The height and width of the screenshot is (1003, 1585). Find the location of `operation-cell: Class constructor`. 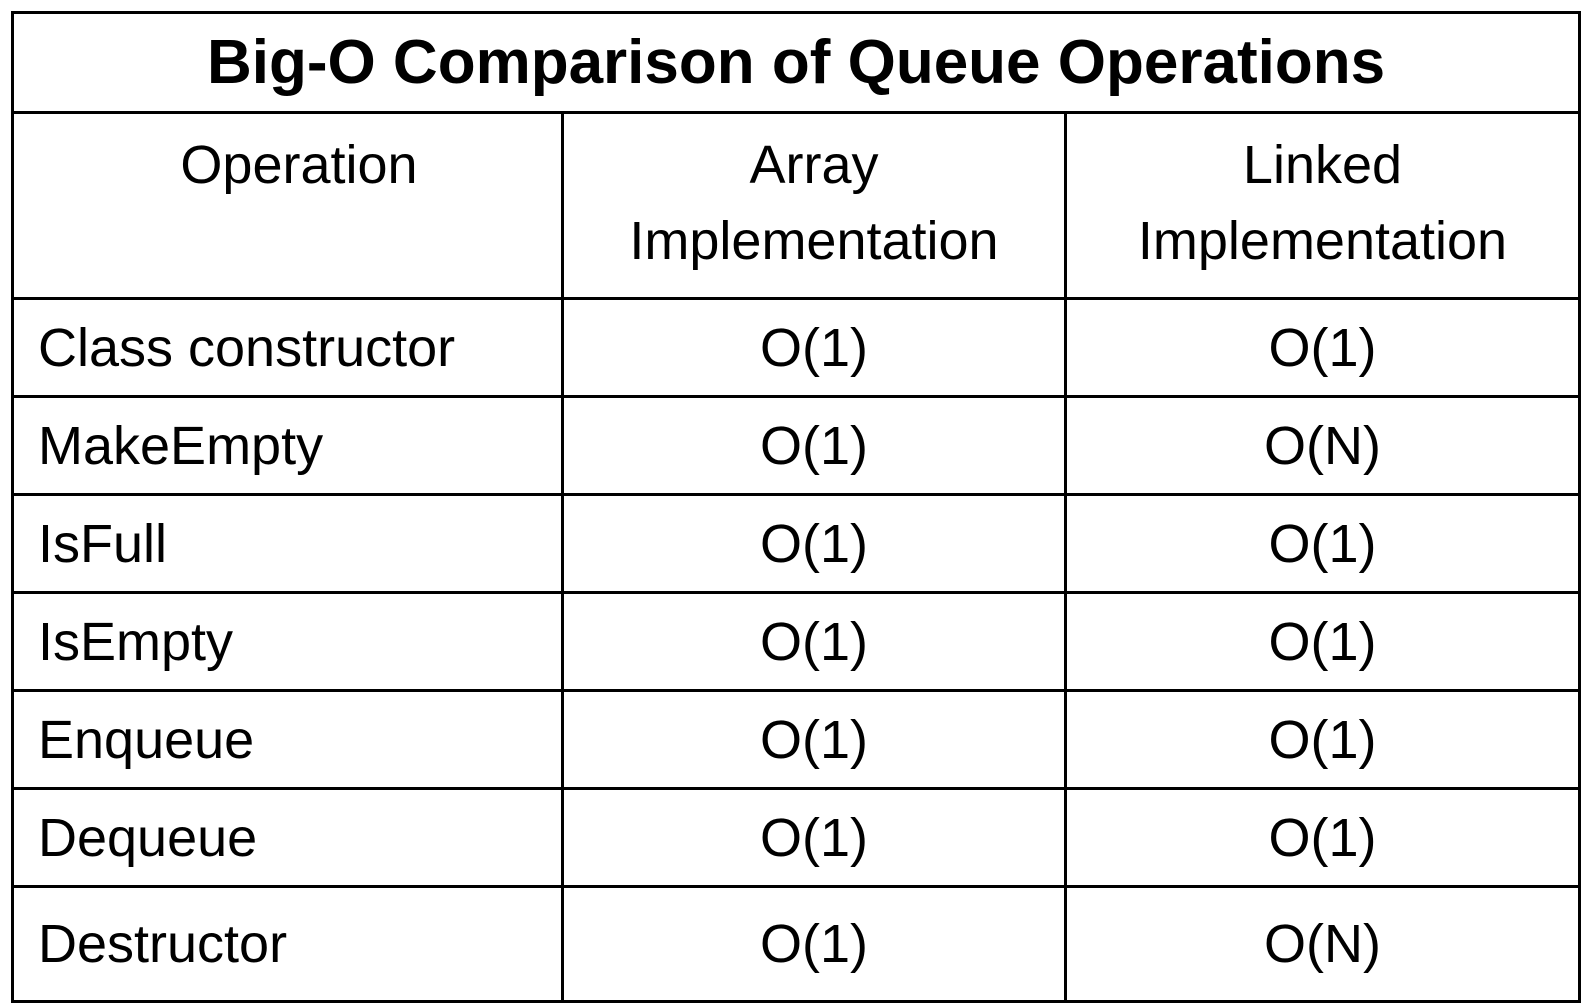

operation-cell: Class constructor is located at coordinates (287, 347).